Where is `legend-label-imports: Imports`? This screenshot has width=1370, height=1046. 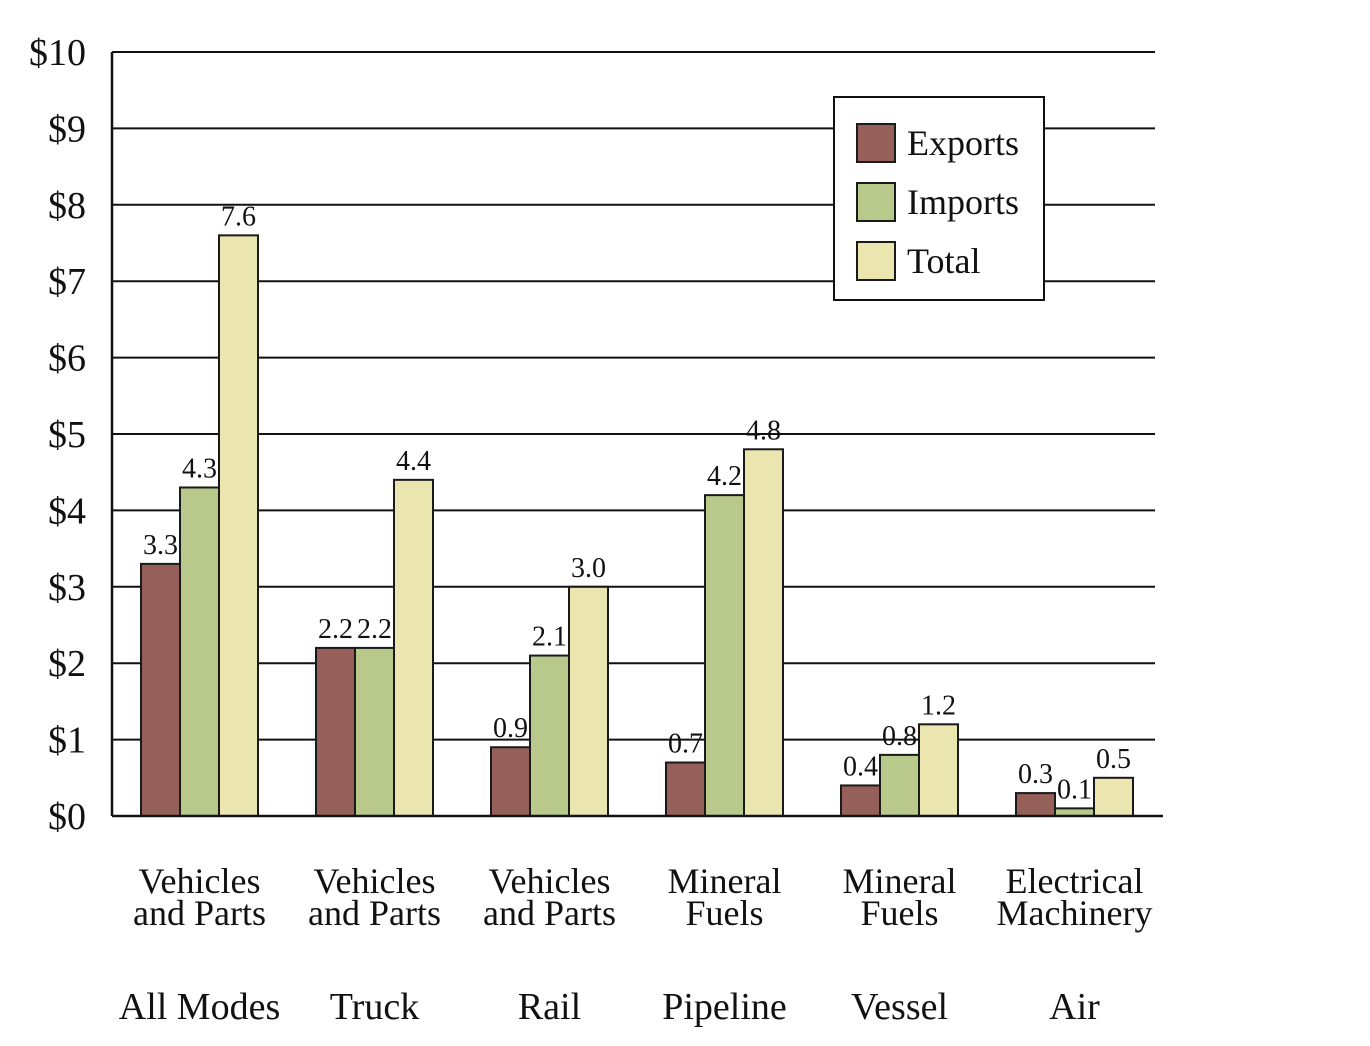 legend-label-imports: Imports is located at coordinates (963, 202).